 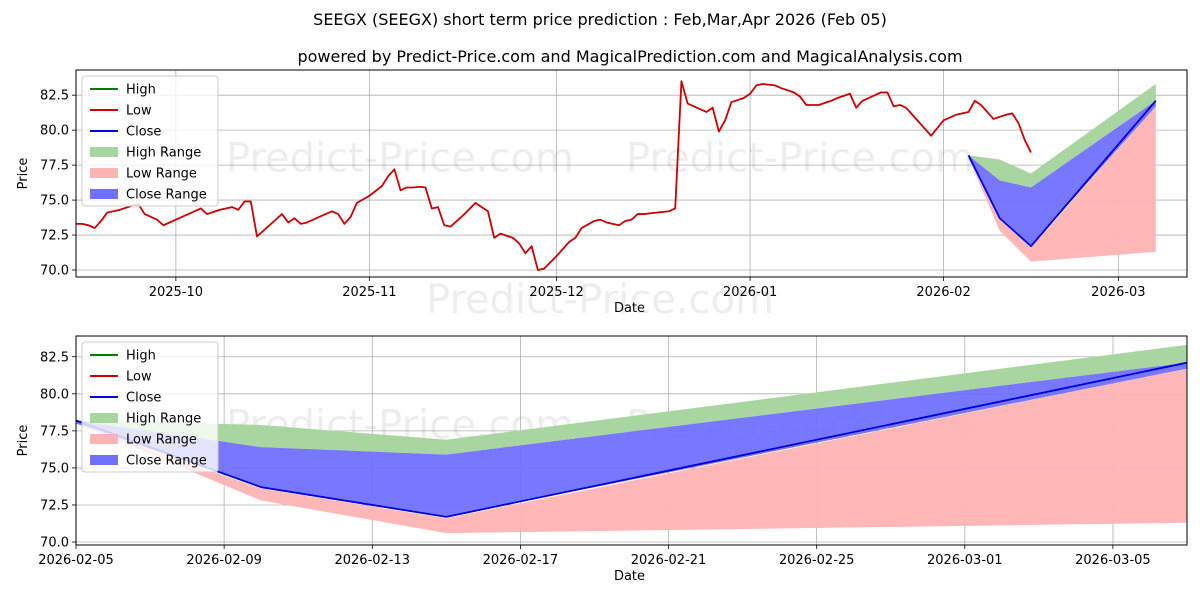 I want to click on x-tick-label: 2026-02-21, so click(x=669, y=560).